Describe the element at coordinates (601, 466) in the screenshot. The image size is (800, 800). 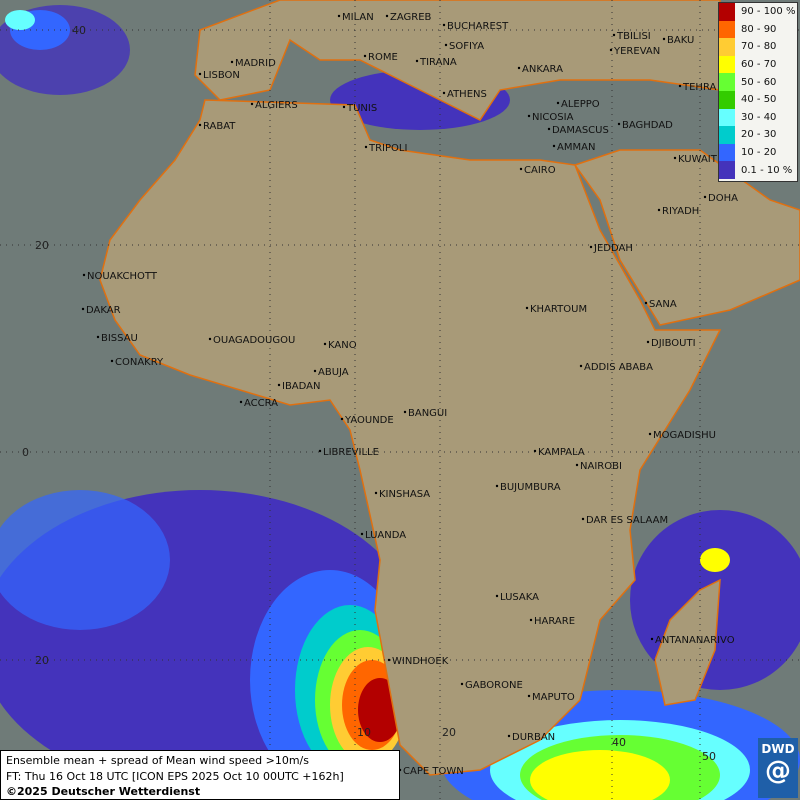
I see `city-label: NAIROBI` at that location.